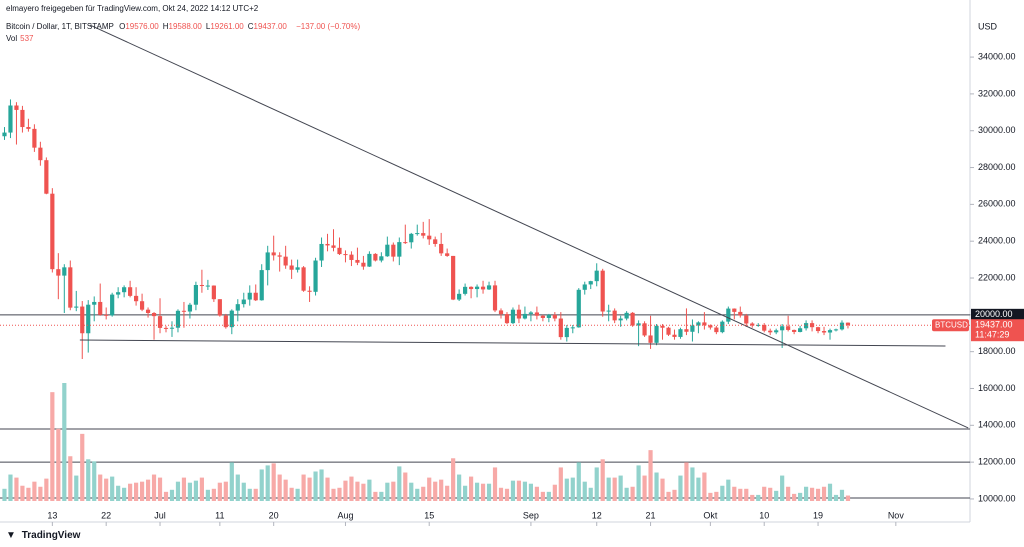 The image size is (1024, 547). I want to click on x-tick-label: Aug, so click(345, 515).